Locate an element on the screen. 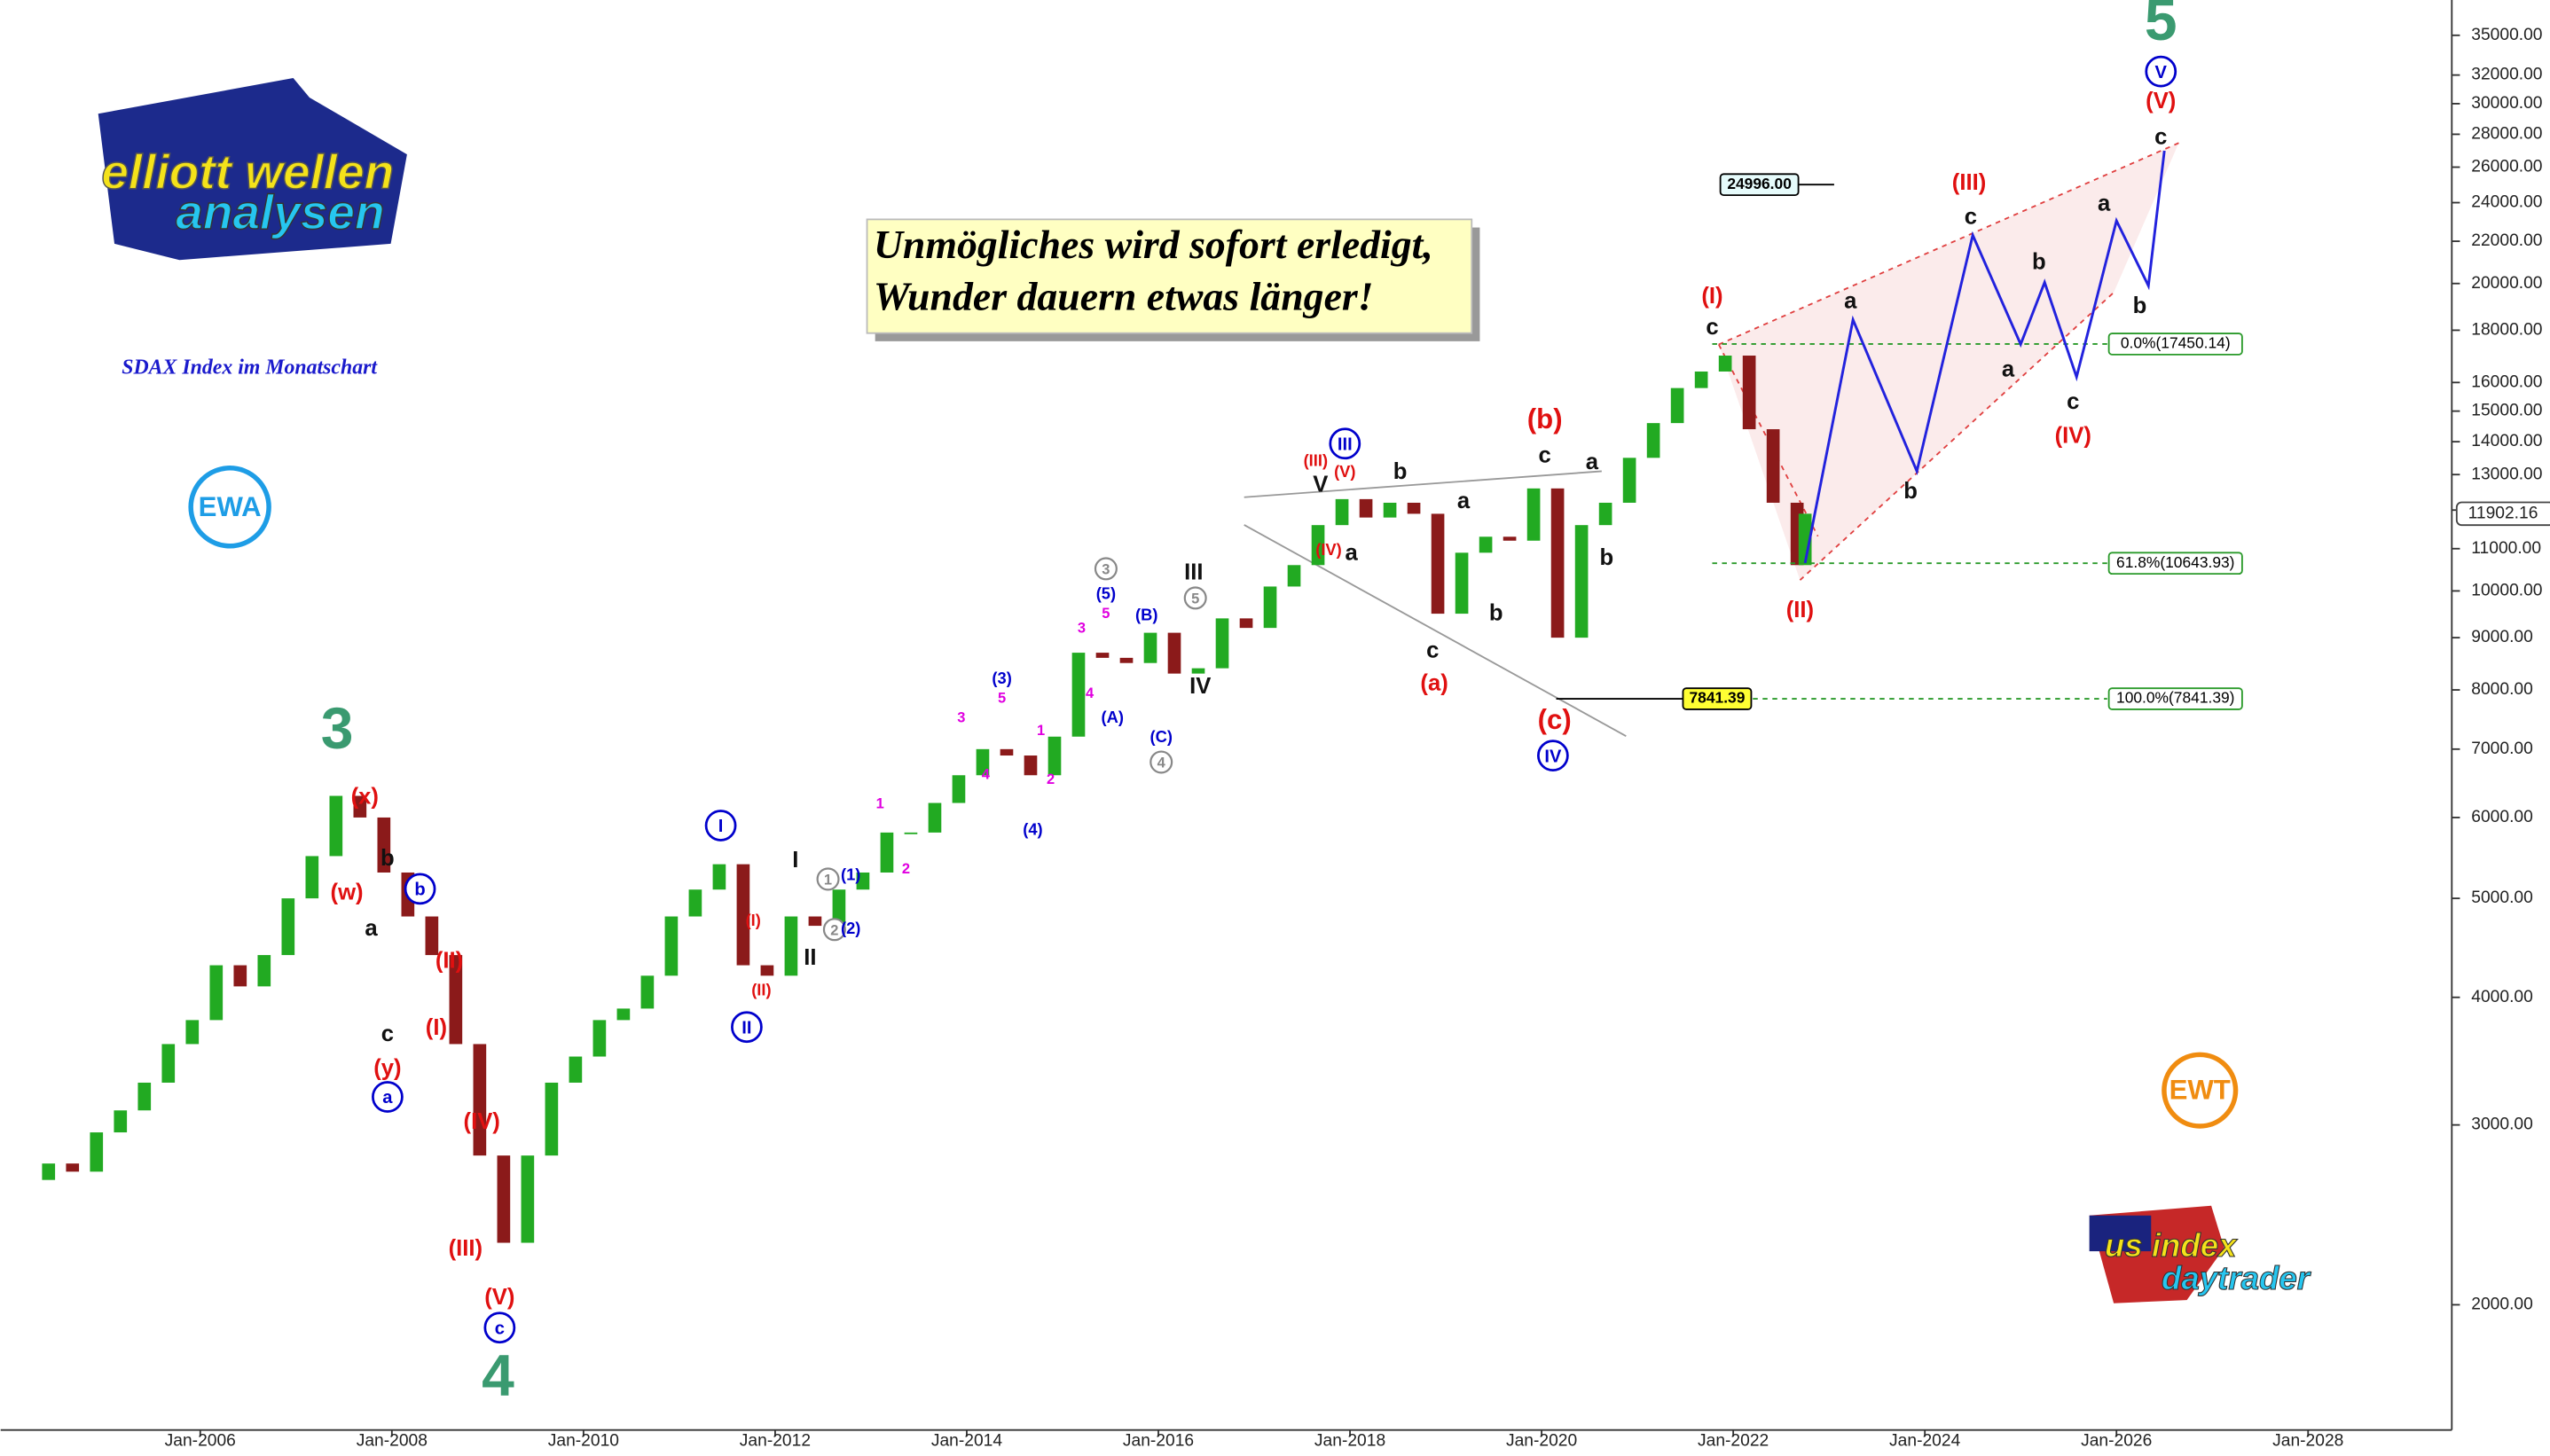 Image resolution: width=2550 pixels, height=1456 pixels. fib-box is located at coordinates (2175, 563).